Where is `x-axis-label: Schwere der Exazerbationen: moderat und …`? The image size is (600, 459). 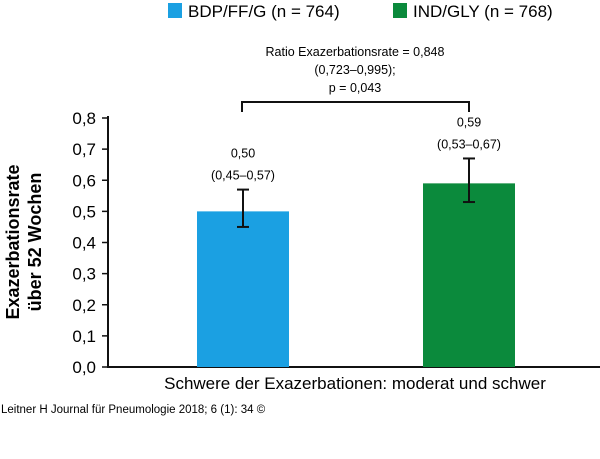 x-axis-label: Schwere der Exazerbationen: moderat und … is located at coordinates (355, 383).